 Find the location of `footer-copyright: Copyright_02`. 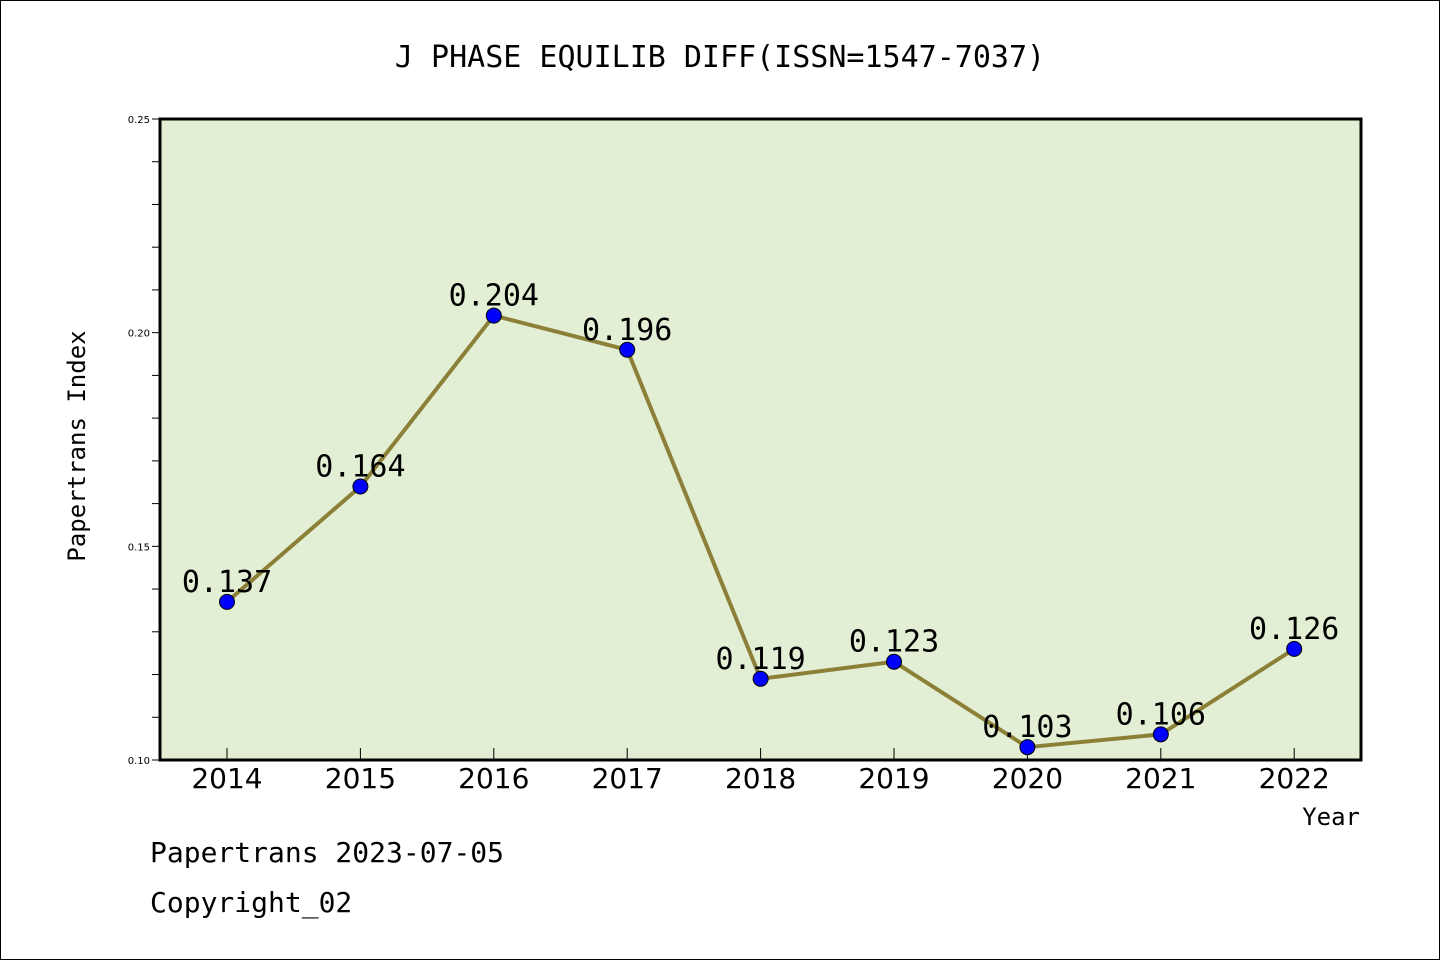

footer-copyright: Copyright_02 is located at coordinates (251, 902).